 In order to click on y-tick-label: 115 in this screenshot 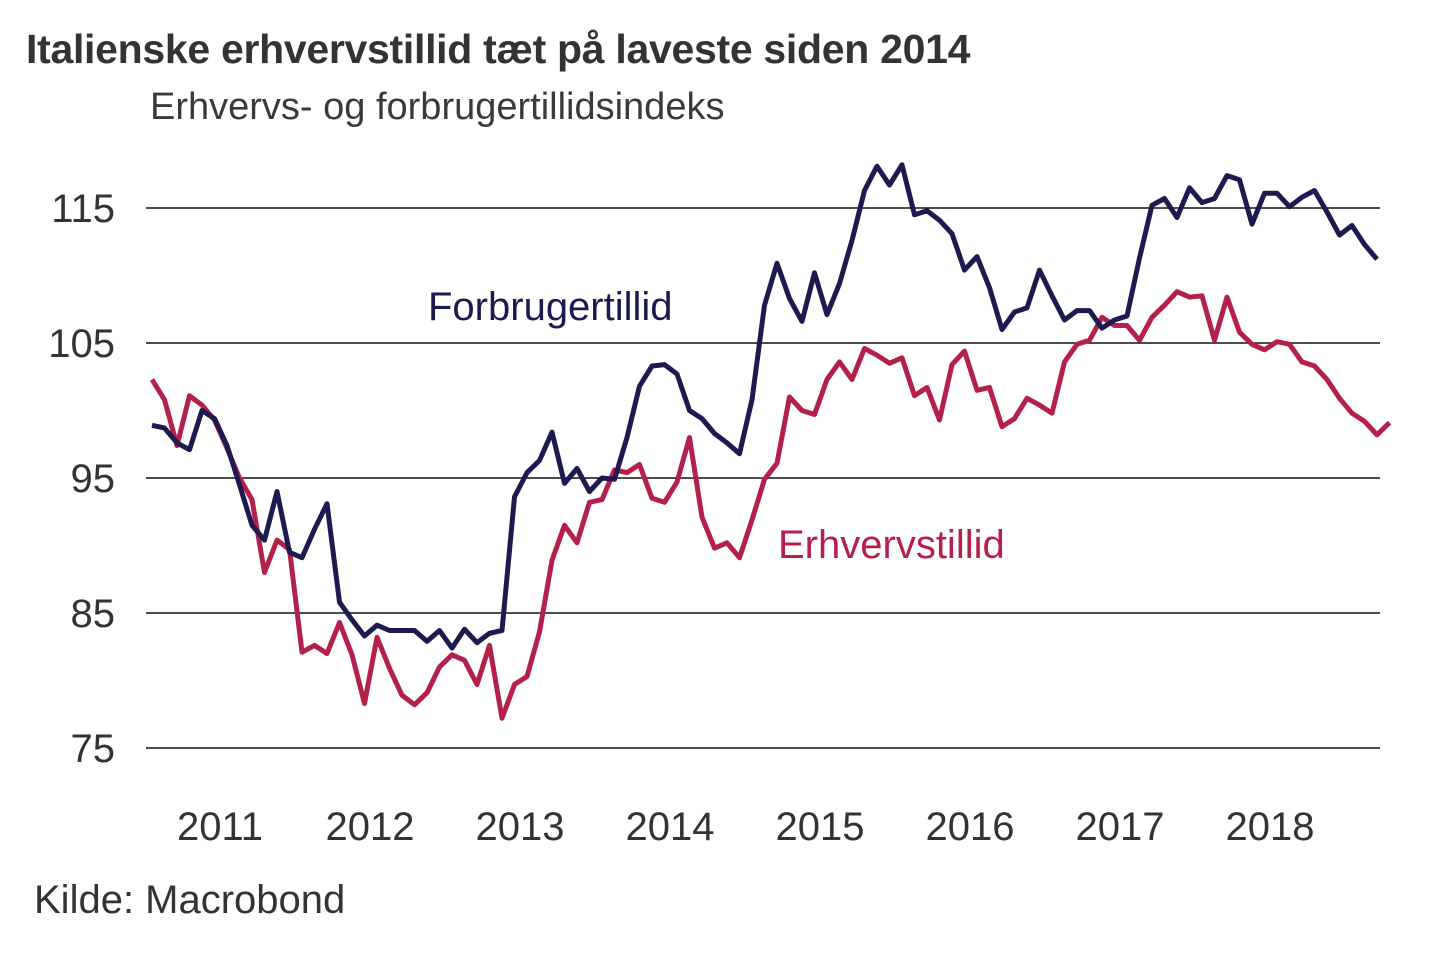, I will do `click(83, 209)`.